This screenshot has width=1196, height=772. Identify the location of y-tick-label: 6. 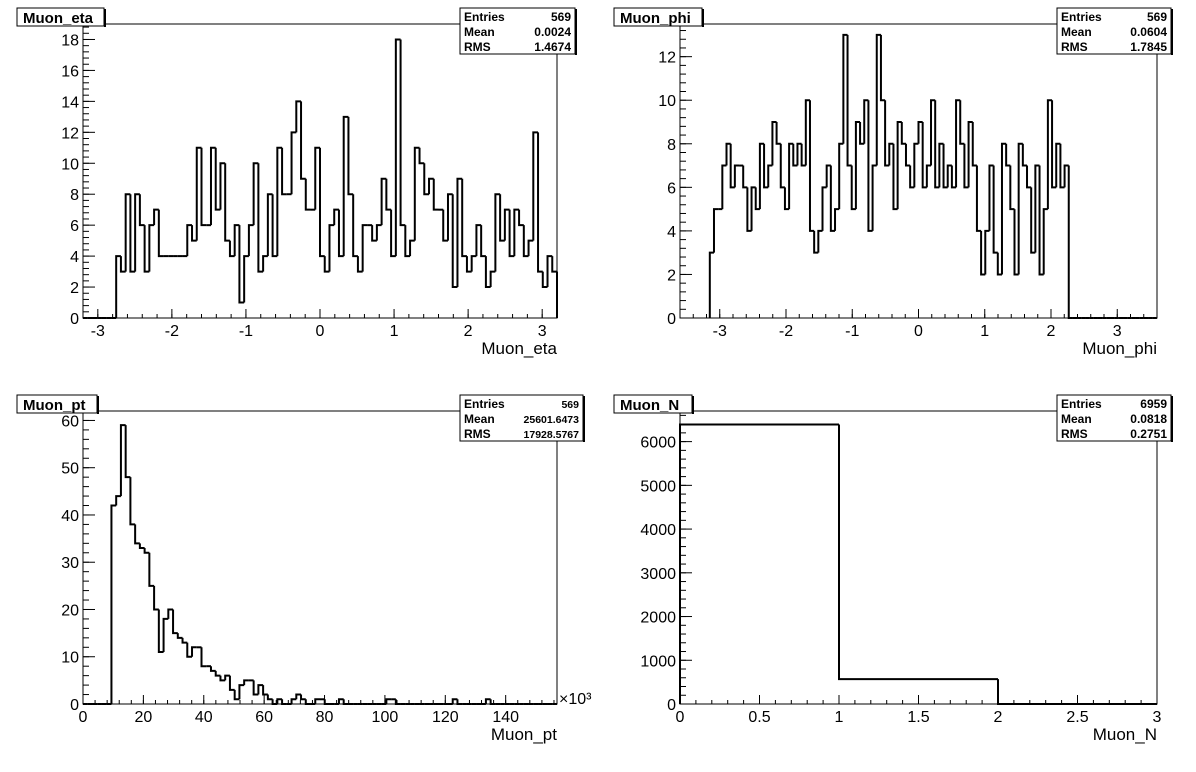
(74, 226).